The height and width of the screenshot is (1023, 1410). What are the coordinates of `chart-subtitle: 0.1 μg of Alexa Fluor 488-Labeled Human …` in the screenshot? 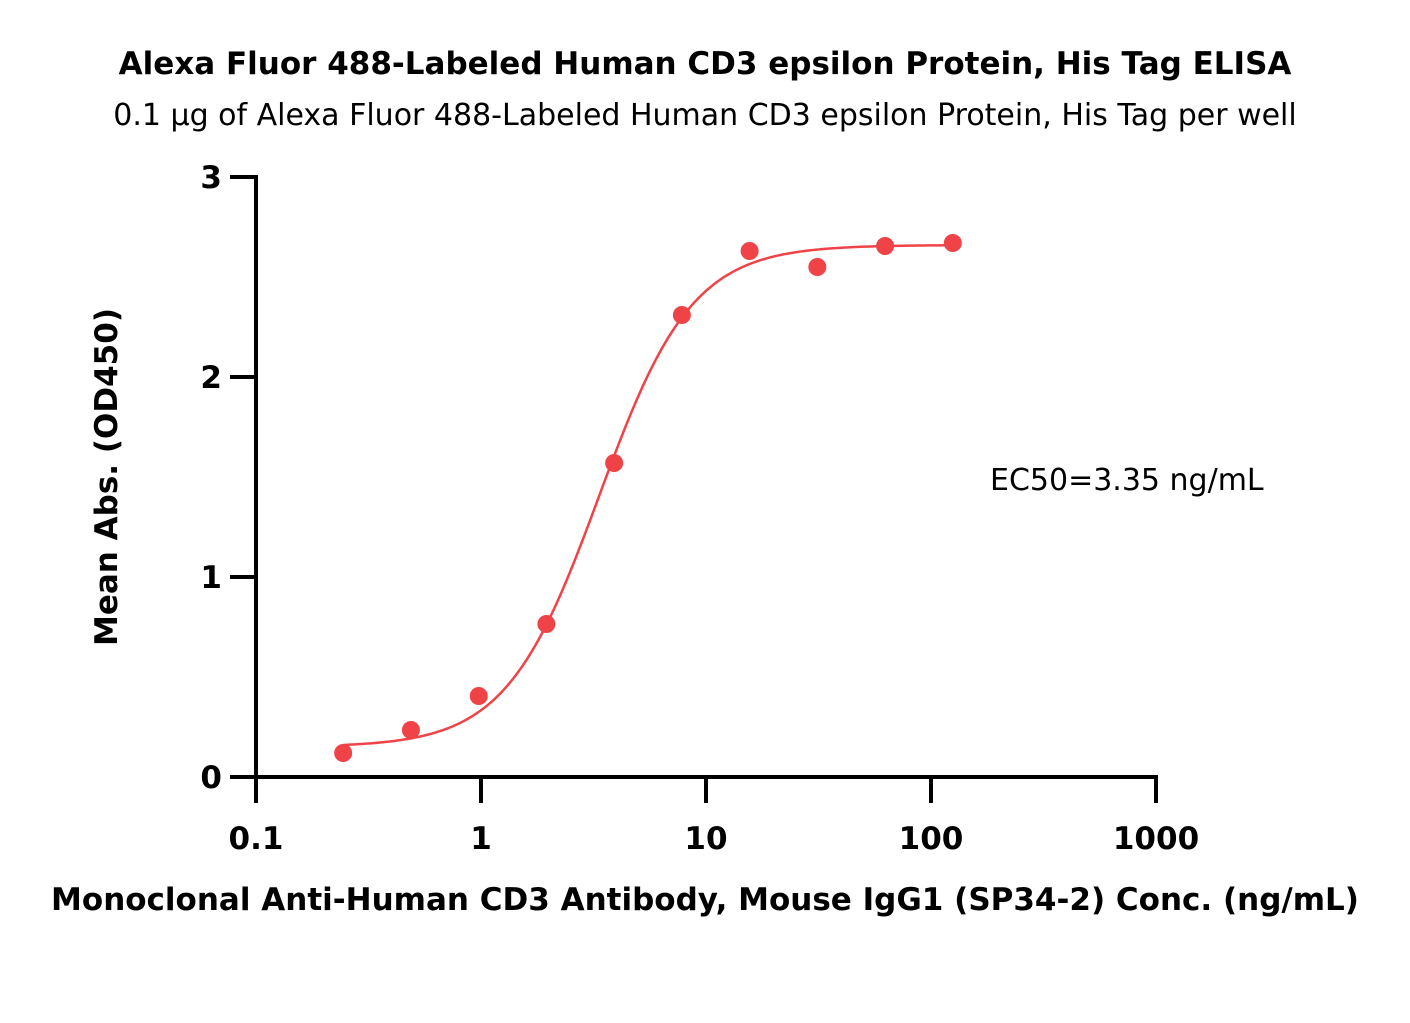 It's located at (705, 115).